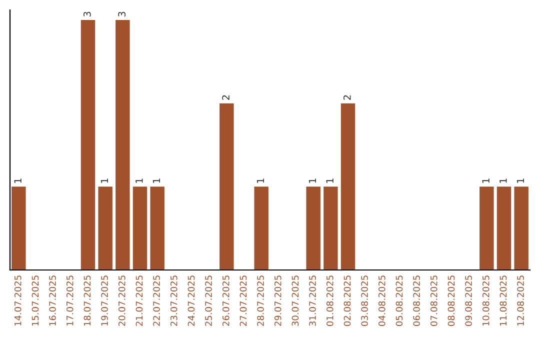 Image resolution: width=540 pixels, height=340 pixels. Describe the element at coordinates (312, 301) in the screenshot. I see `x-tick-label: 31.07.2025` at that location.